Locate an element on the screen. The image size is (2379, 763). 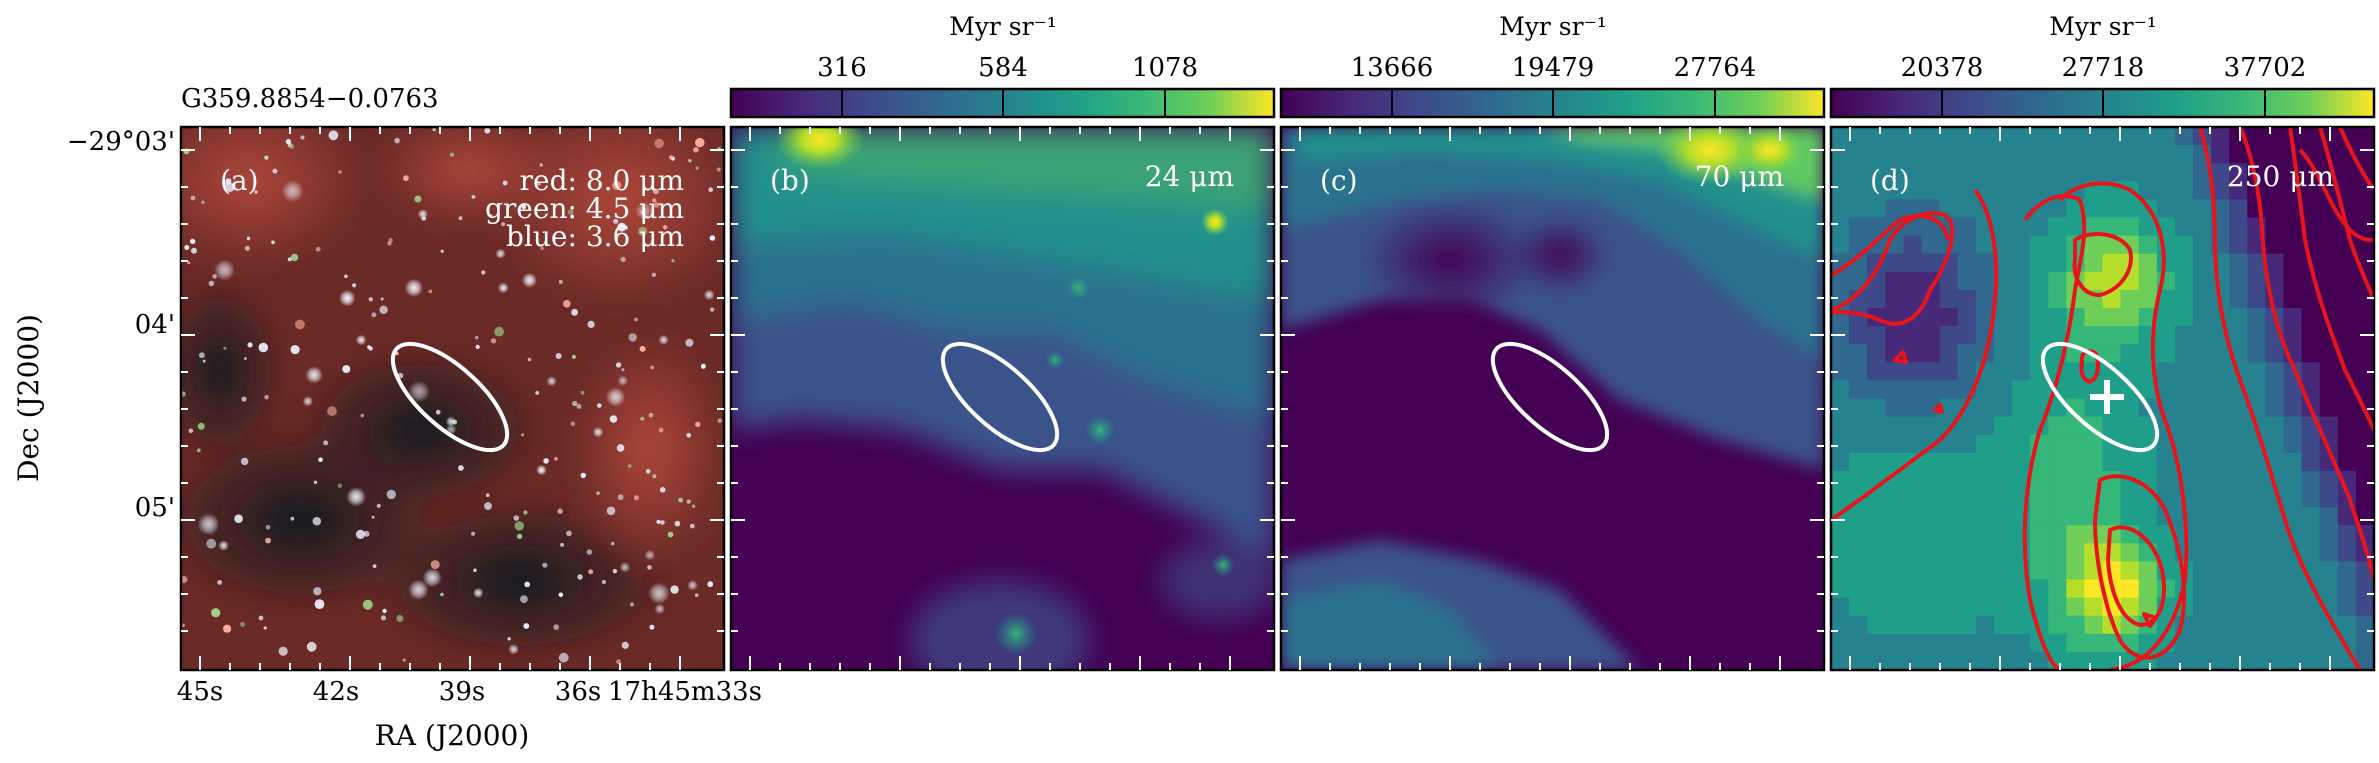
ra-tick-label-4: 36s is located at coordinates (578, 692).